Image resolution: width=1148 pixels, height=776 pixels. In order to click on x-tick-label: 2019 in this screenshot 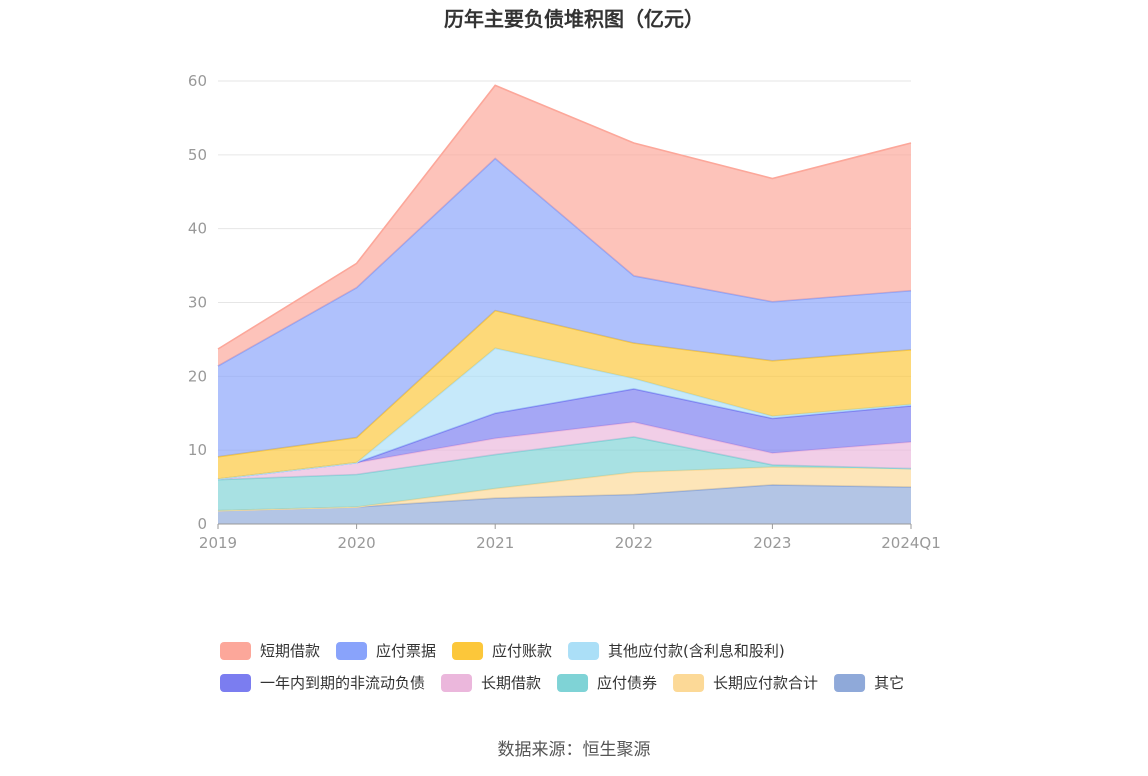, I will do `click(218, 543)`.